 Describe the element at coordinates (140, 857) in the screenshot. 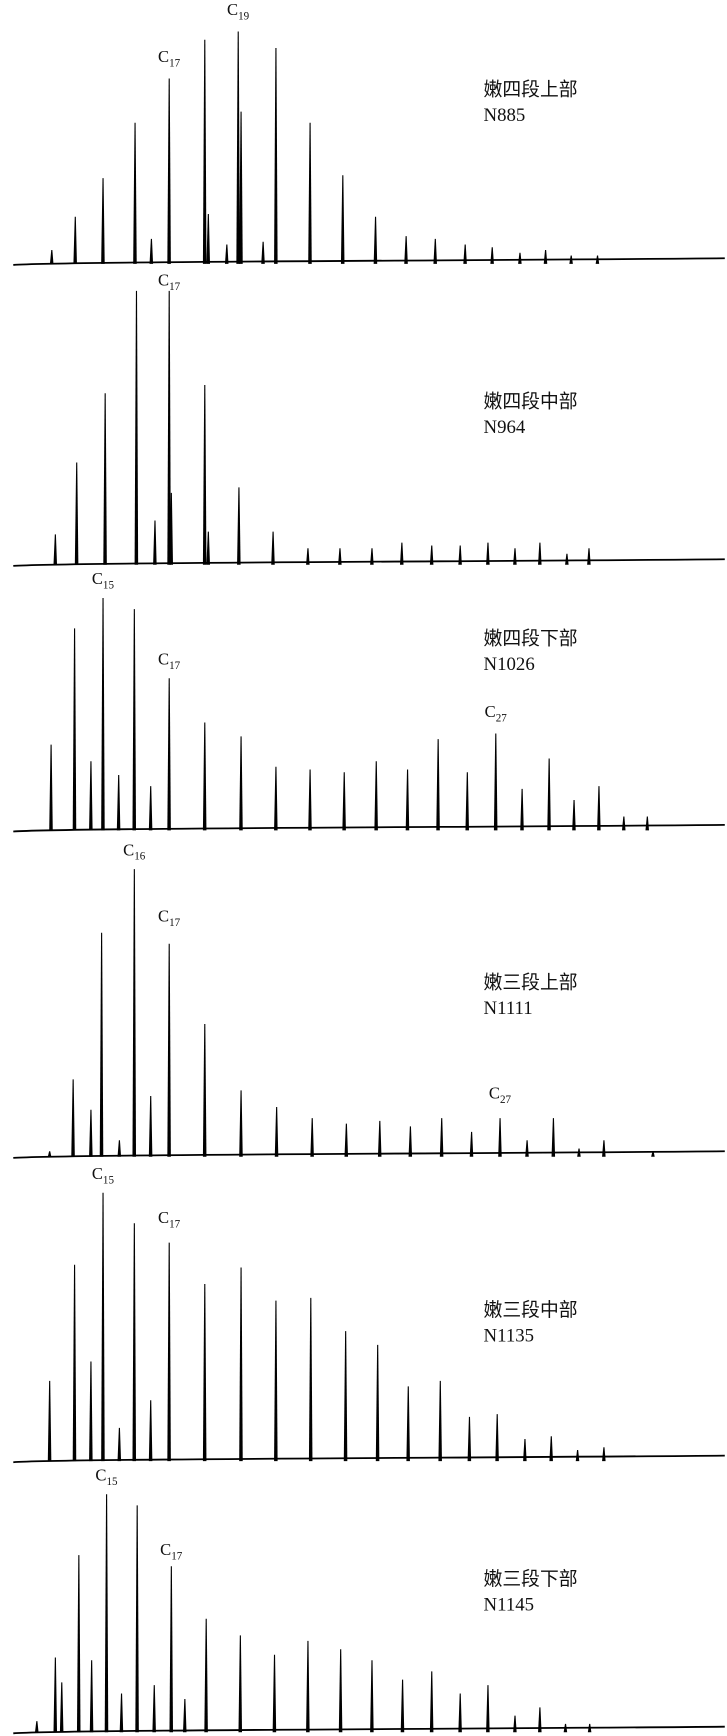

I see `annotation-subscript: 16` at that location.